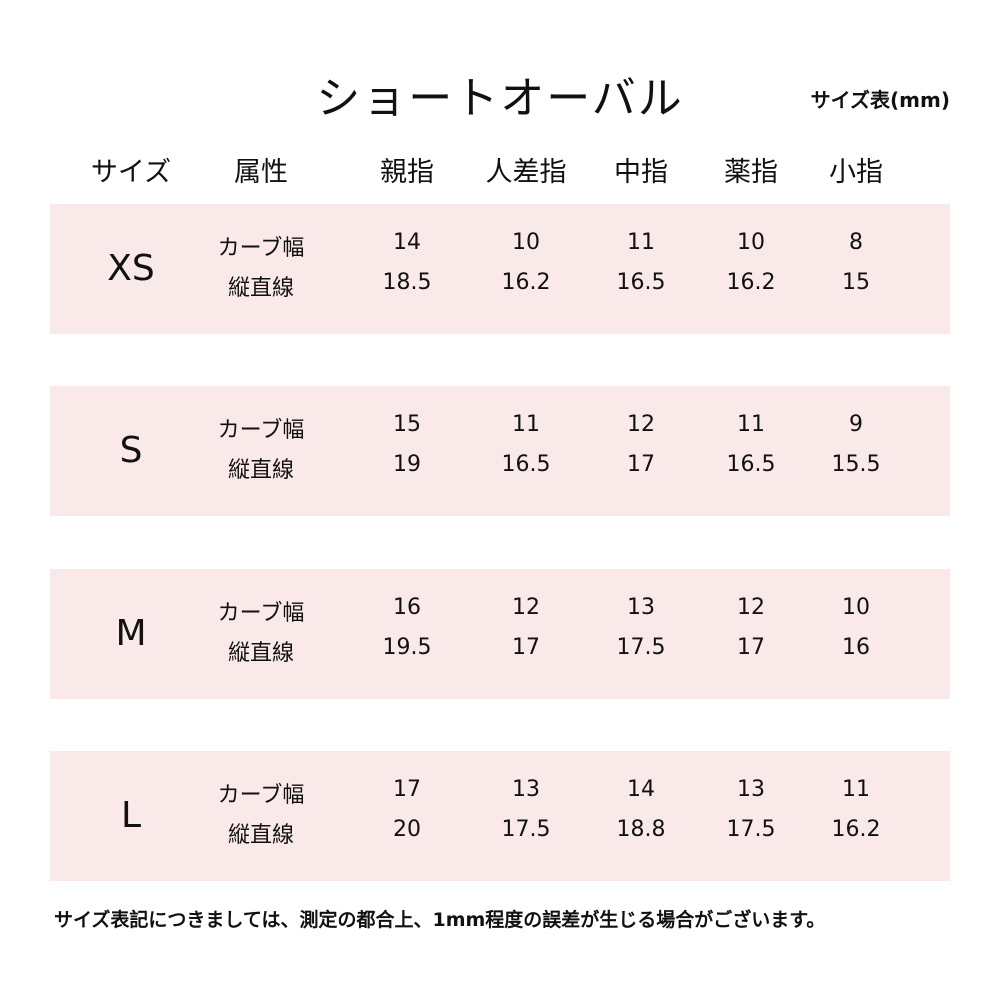  What do you see at coordinates (856, 172) in the screenshot?
I see `header-pinky: 小指` at bounding box center [856, 172].